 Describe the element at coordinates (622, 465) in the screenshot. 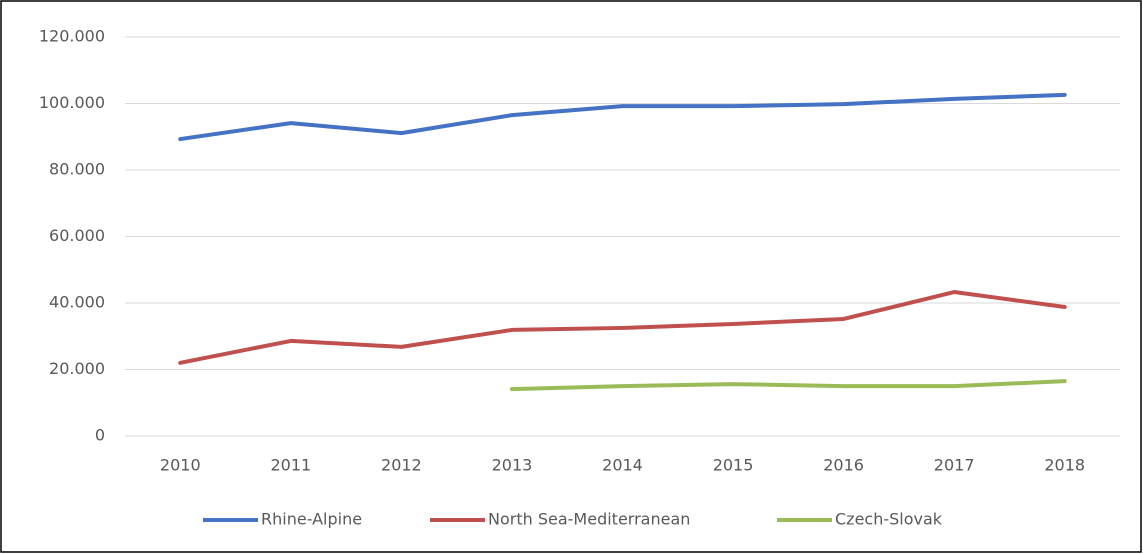

I see `x-tick-label: 2014` at that location.